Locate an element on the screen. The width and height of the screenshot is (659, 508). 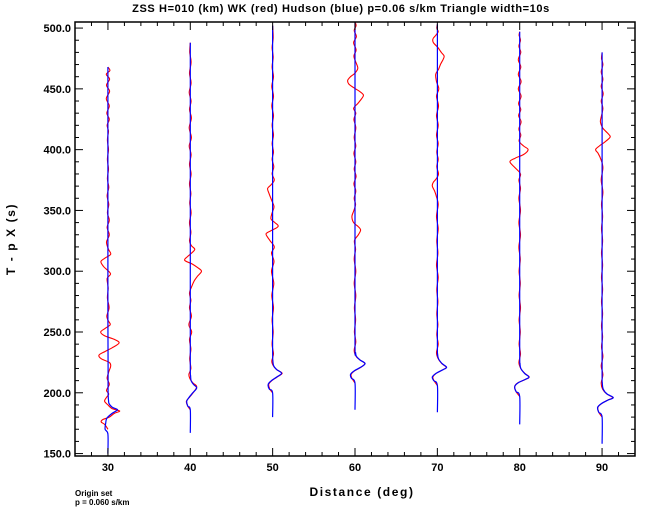
x-axis-label: Distance (deg) is located at coordinates (361, 492).